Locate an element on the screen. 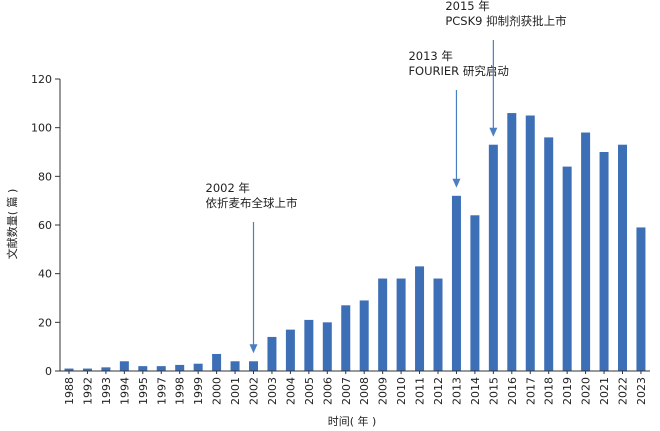 This screenshot has height=431, width=660. annotation-text: 依折麦布全球上市 is located at coordinates (252, 203).